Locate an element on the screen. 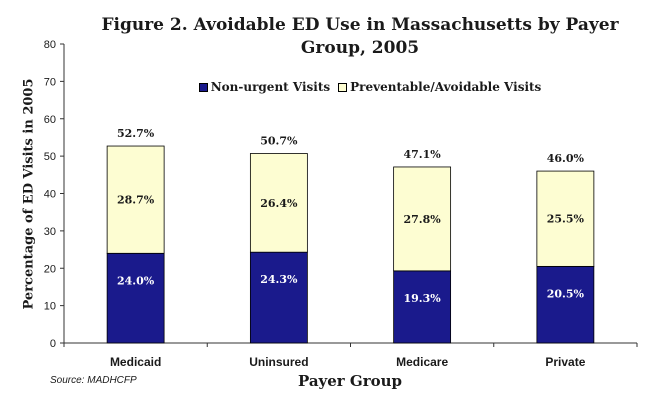  legend-swatch-preventable is located at coordinates (343, 87).